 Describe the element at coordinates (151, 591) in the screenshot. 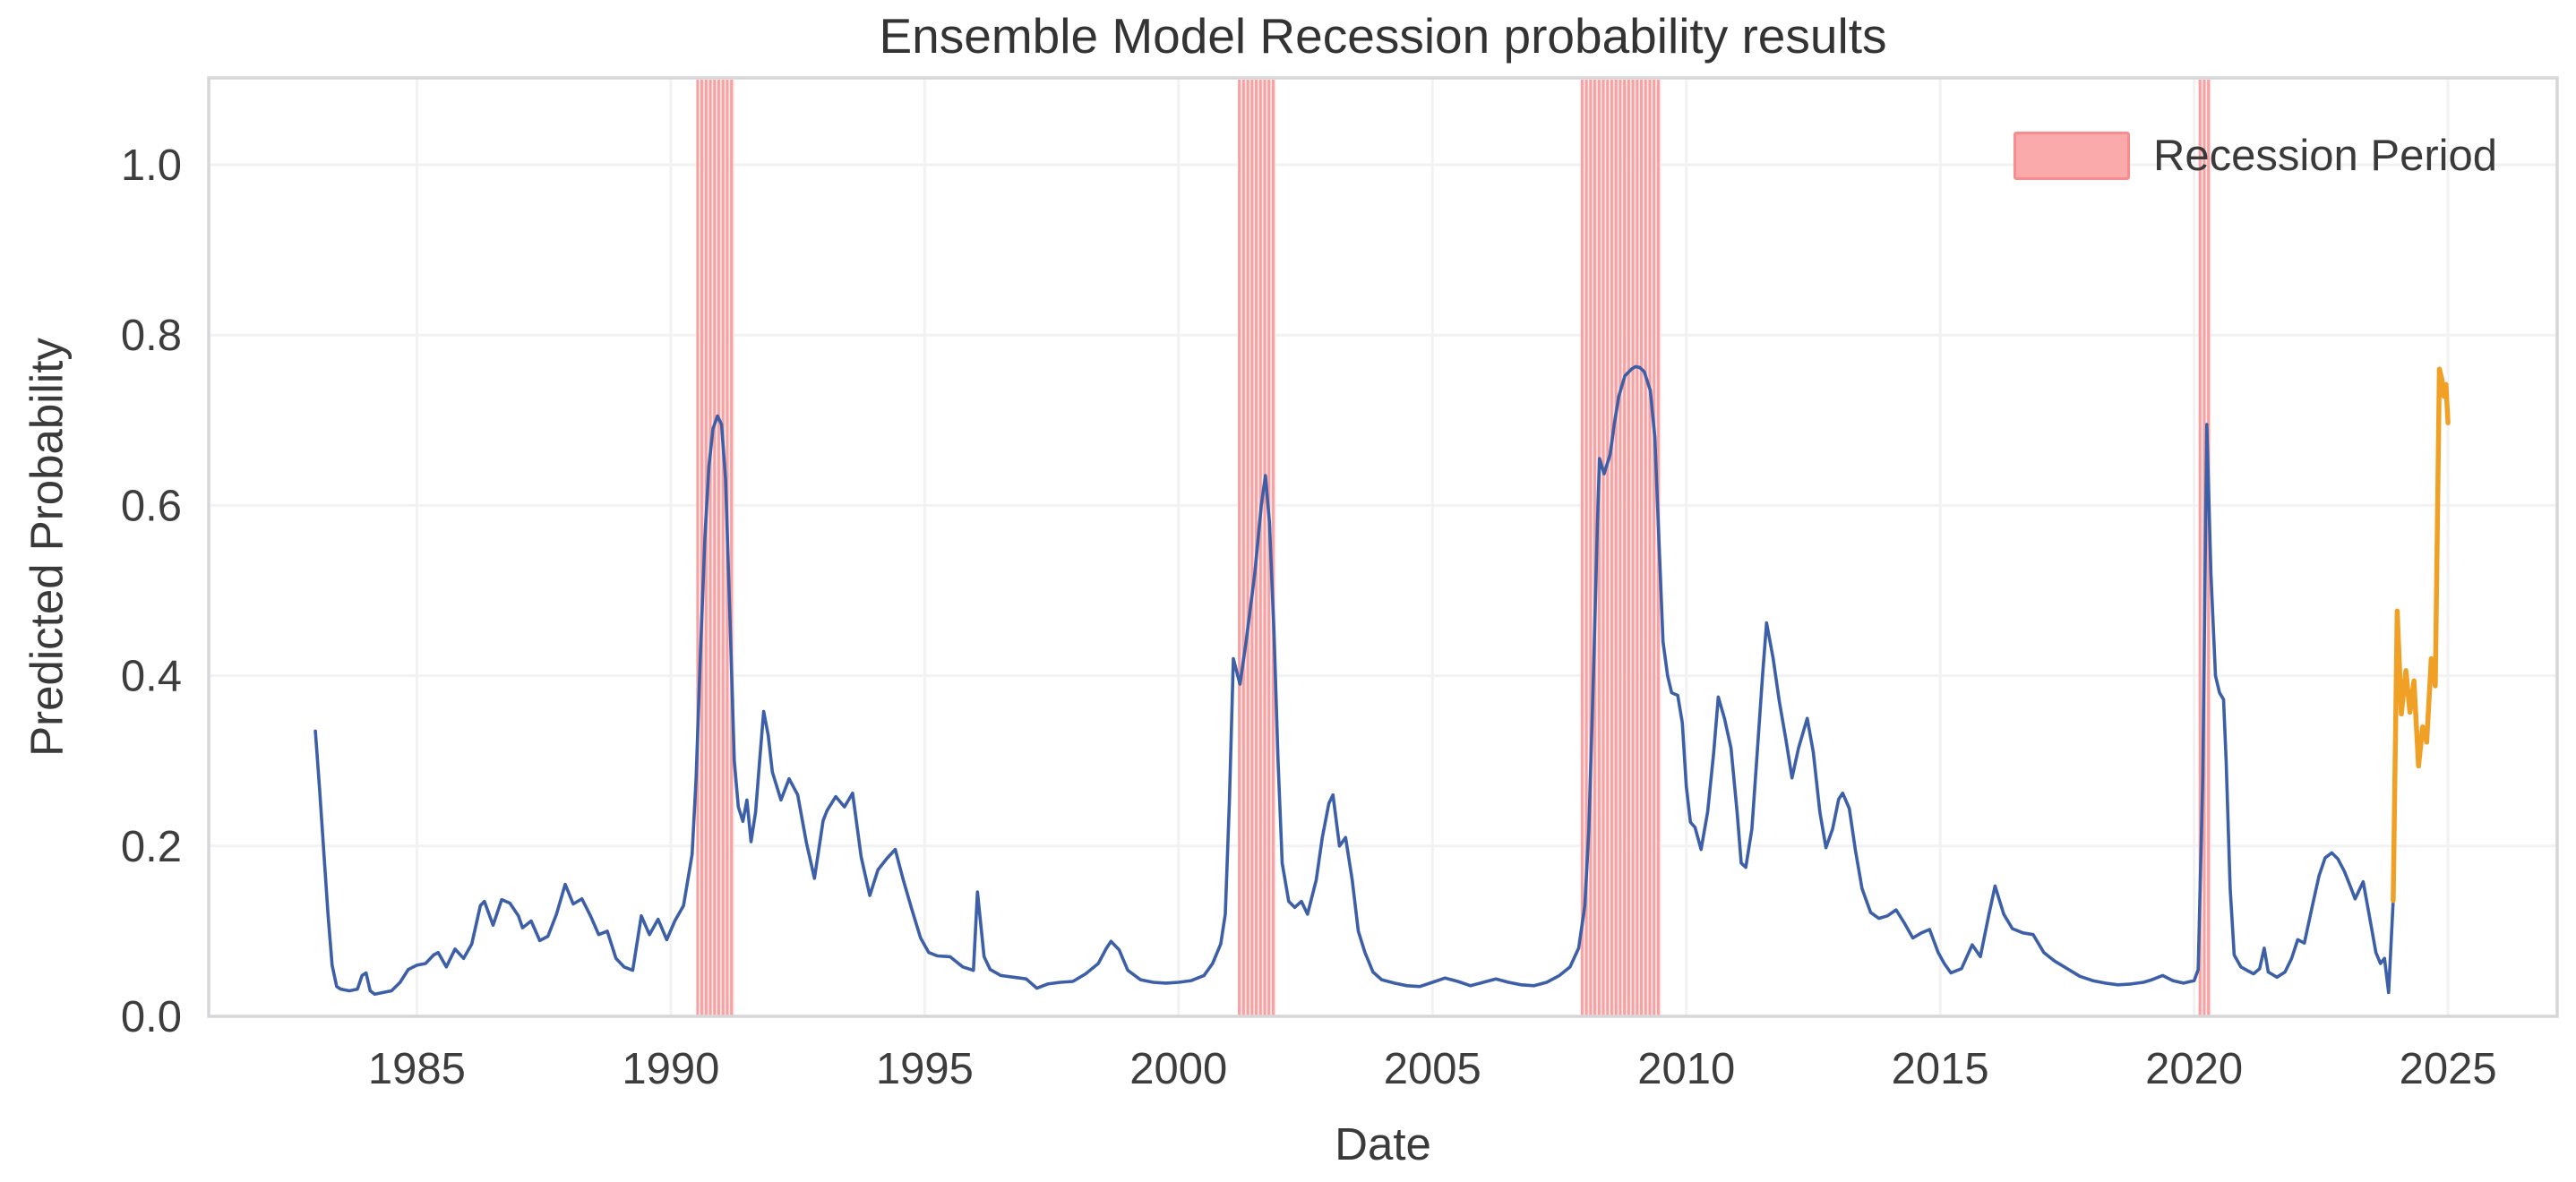

I see `y-tick-labels: 0.0 0.2 0.4 0.6 0.8 1.0` at that location.